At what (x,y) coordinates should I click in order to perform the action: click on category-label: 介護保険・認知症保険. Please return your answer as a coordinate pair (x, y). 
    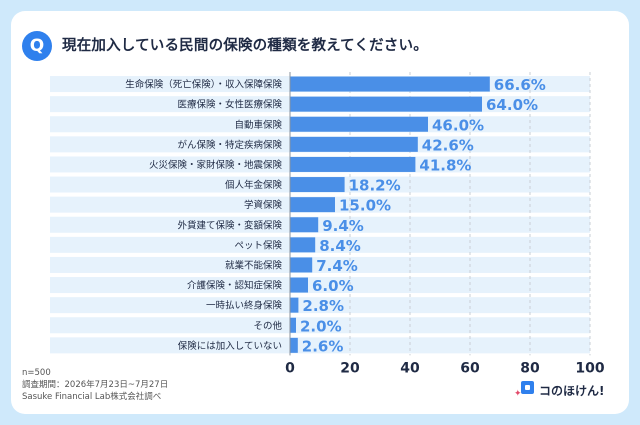
    Looking at the image, I should click on (235, 286).